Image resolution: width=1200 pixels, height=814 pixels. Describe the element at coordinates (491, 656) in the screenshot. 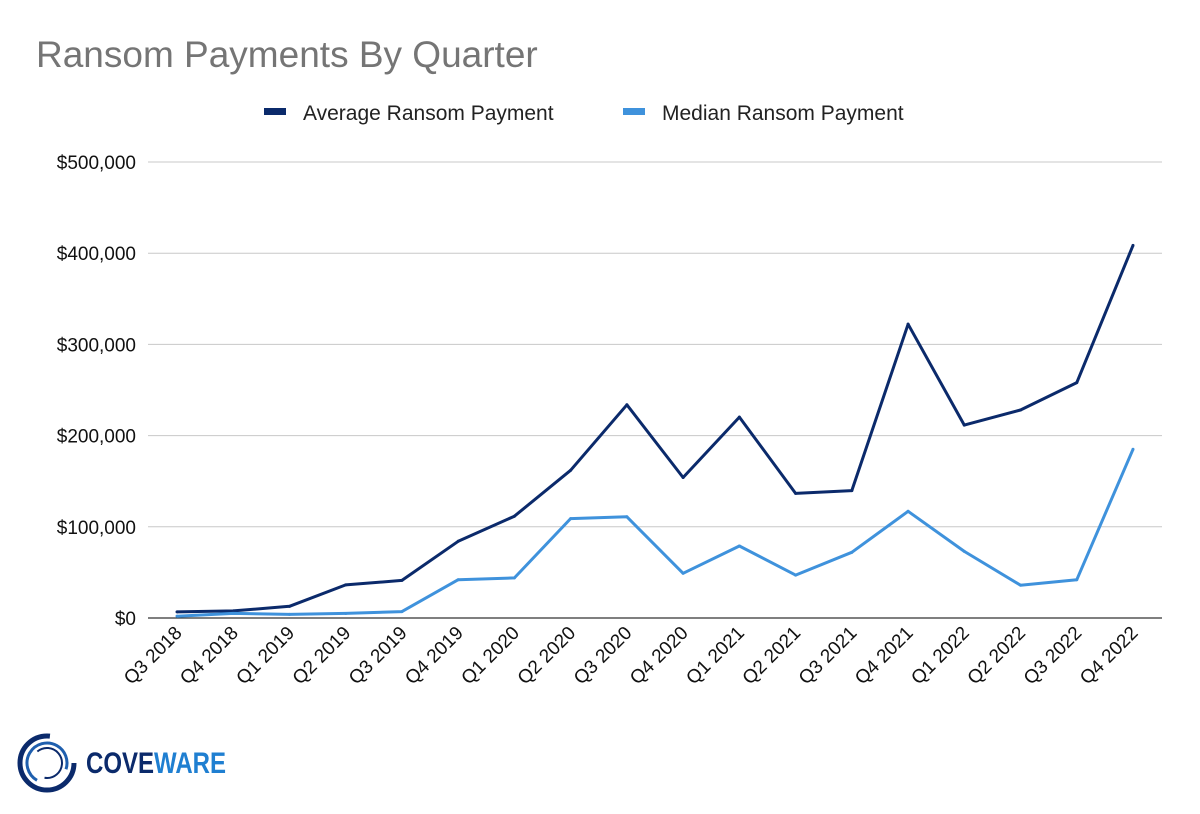

I see `x-tick-label: Q1 2020` at that location.